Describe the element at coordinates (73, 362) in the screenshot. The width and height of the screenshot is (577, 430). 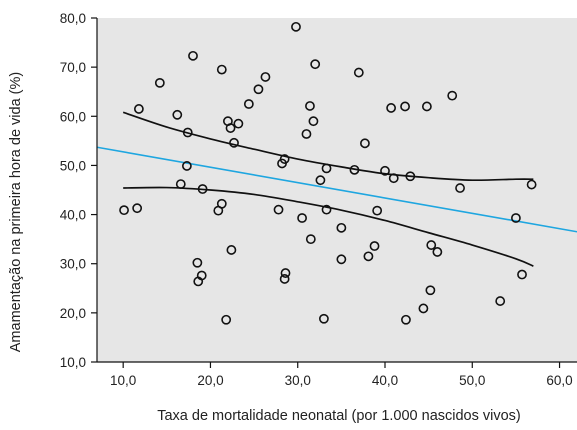
I see `y-tick-label: 10,0` at that location.